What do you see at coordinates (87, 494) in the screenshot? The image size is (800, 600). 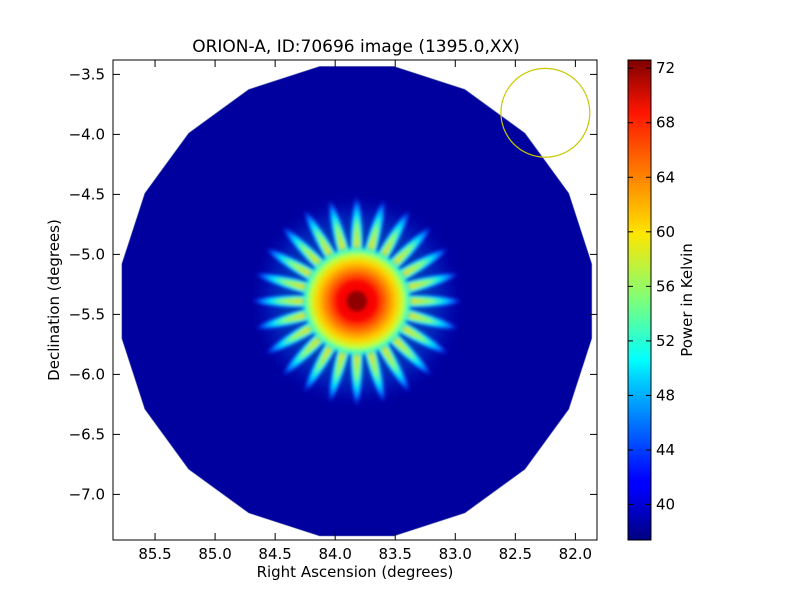 I see `y-tick-label: −7.0` at bounding box center [87, 494].